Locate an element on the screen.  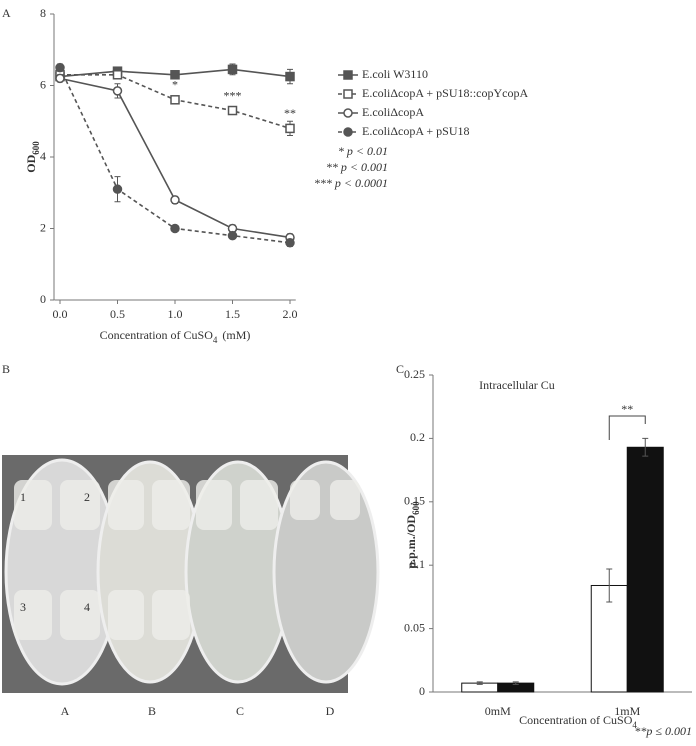
plate-label: B is located at coordinates (152, 711).